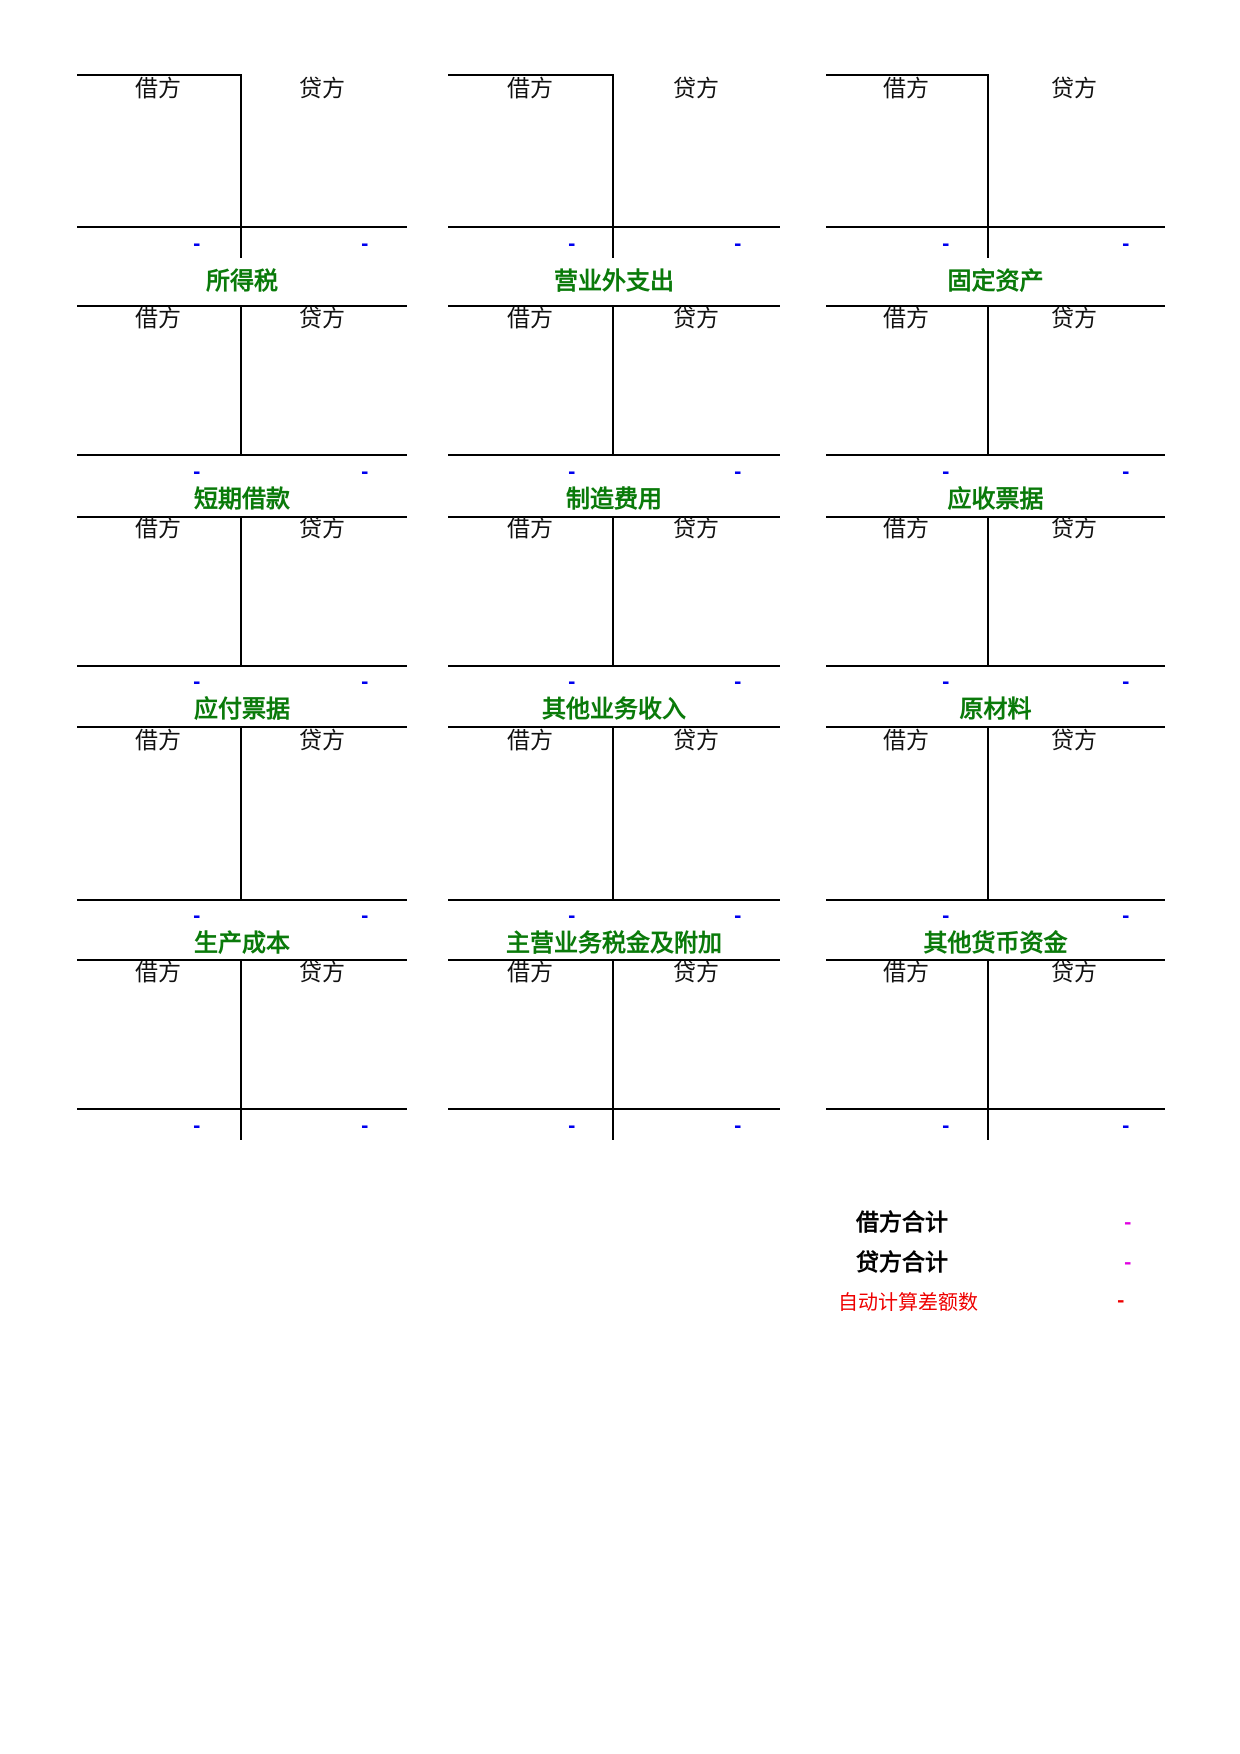 Image resolution: width=1240 pixels, height=1754 pixels. What do you see at coordinates (242, 281) in the screenshot?
I see `account-title: 所得税` at bounding box center [242, 281].